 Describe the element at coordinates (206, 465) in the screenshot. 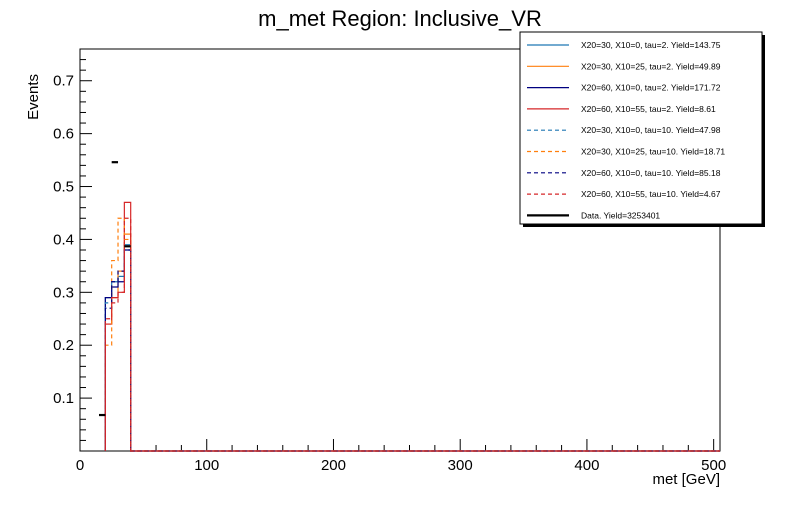

I see `x-tick-label: 100` at that location.